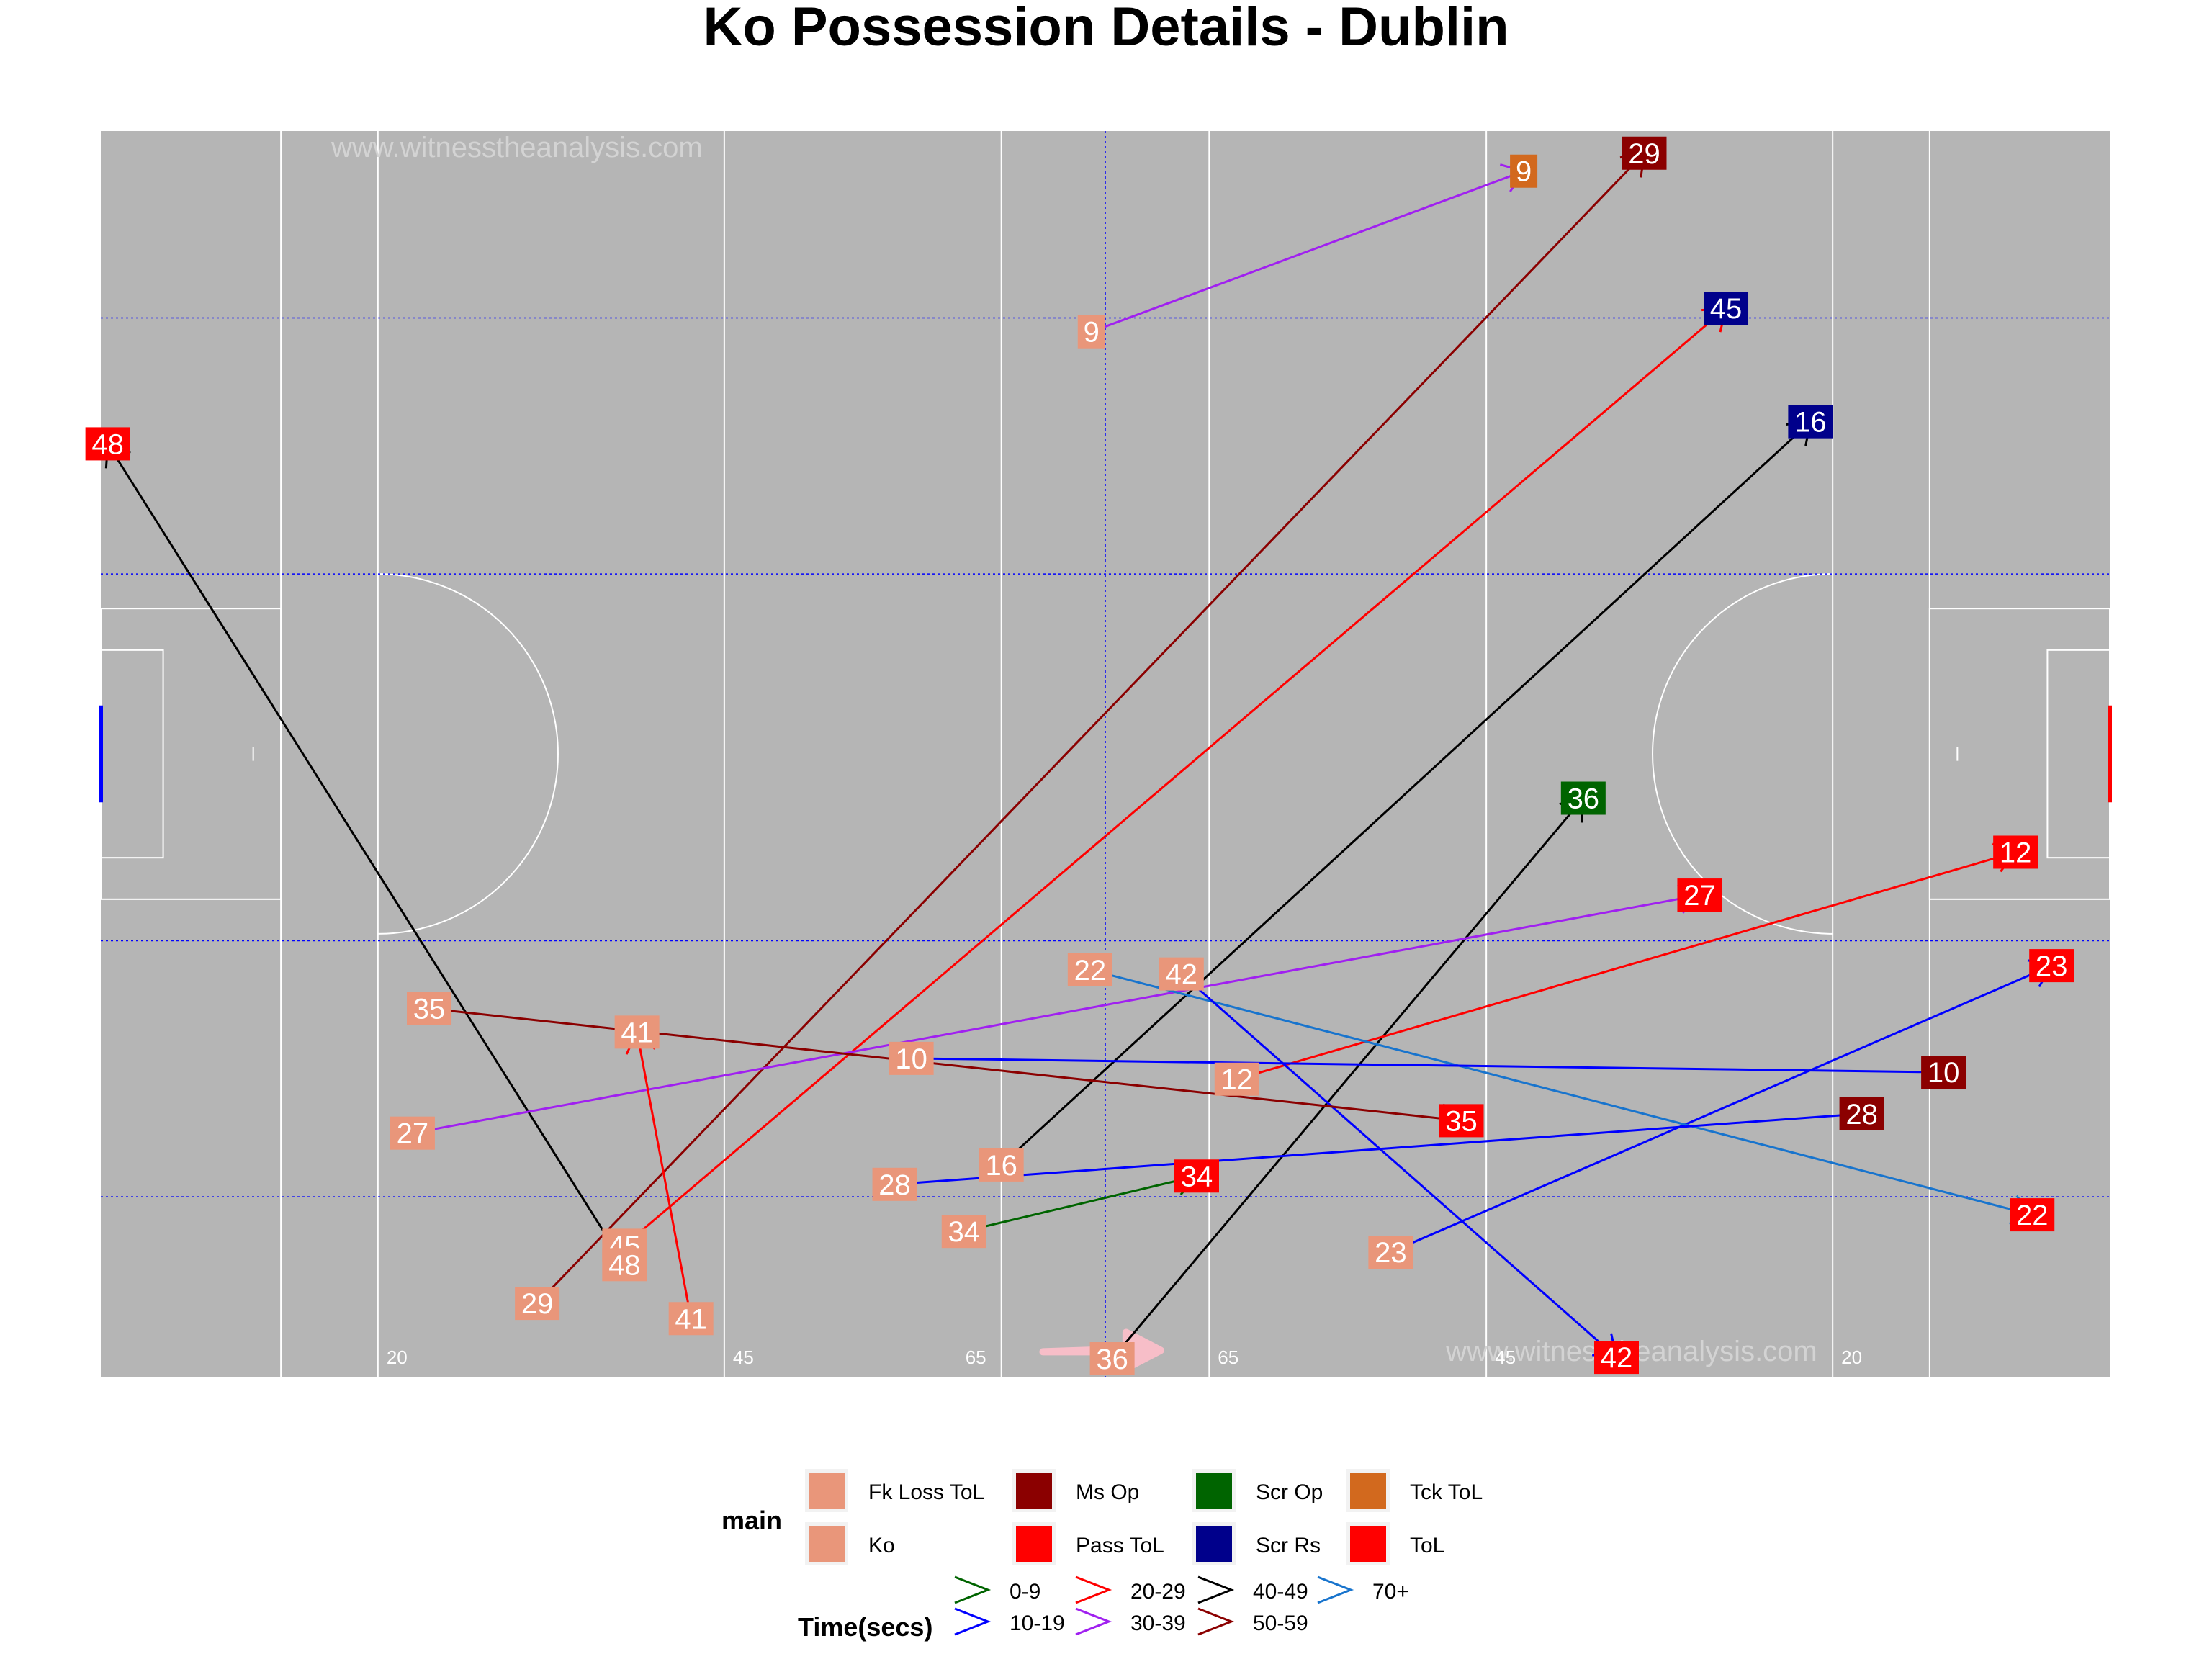 This screenshot has width=2212, height=1659. I want to click on start-label-text: 27, so click(413, 1134).